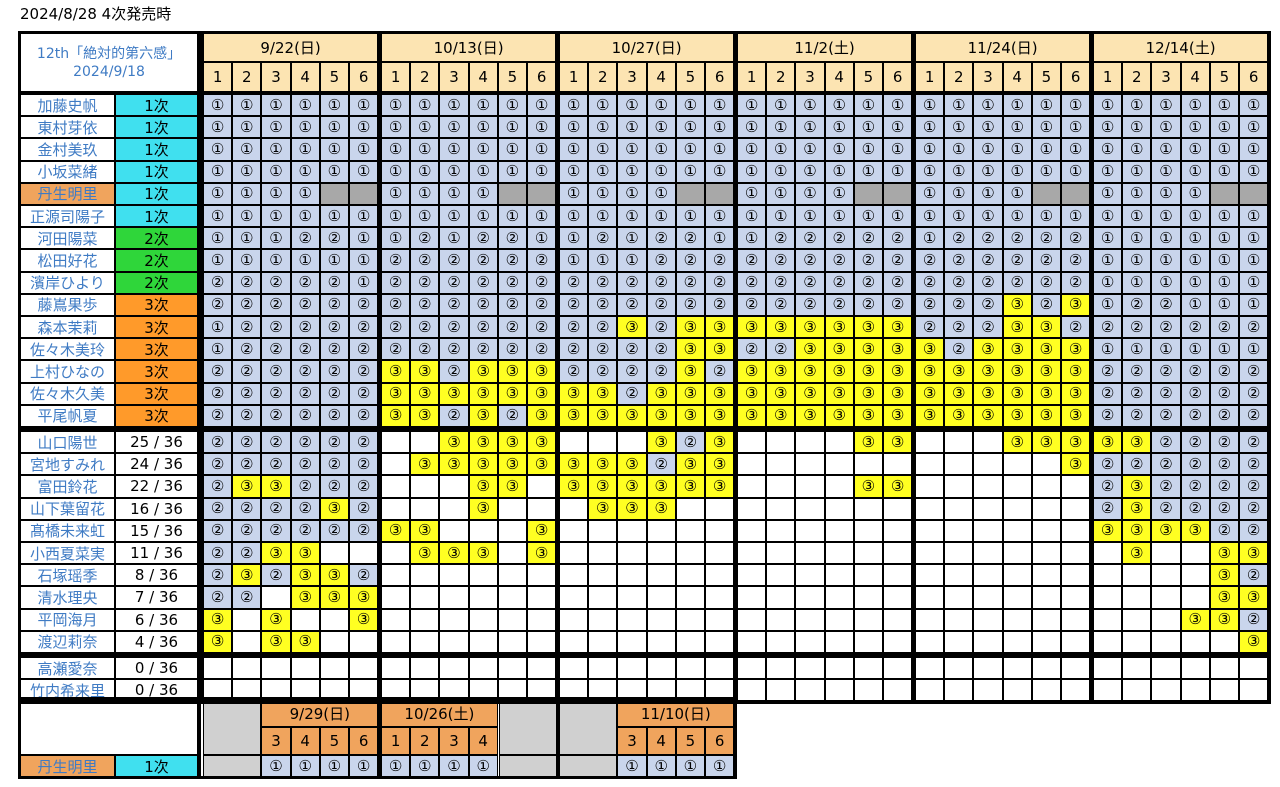 The width and height of the screenshot is (1280, 787). Describe the element at coordinates (156, 642) in the screenshot. I see `slot-count: 4 / 36` at that location.